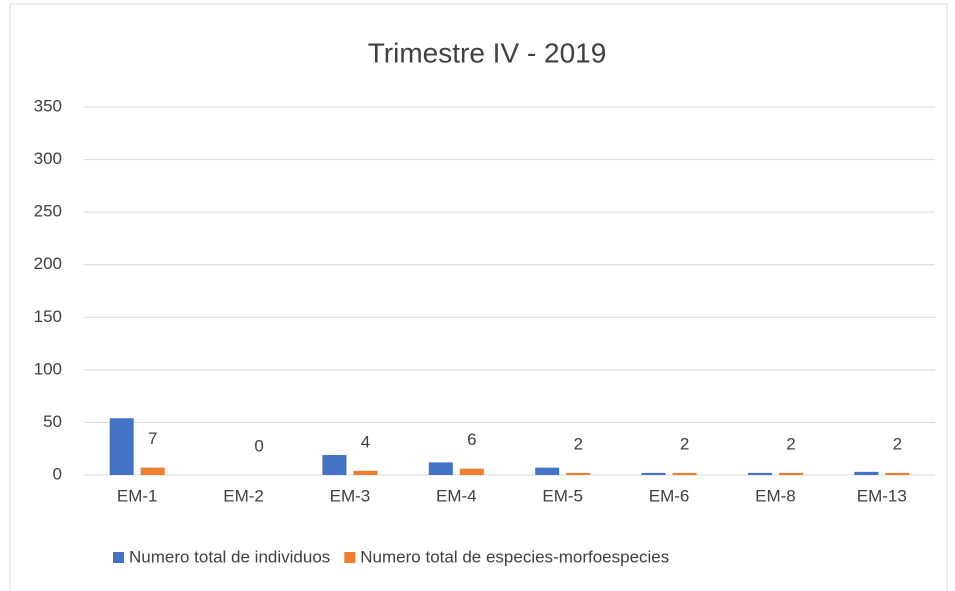 This screenshot has width=955, height=591. I want to click on y-tick-label: 50, so click(52, 421).